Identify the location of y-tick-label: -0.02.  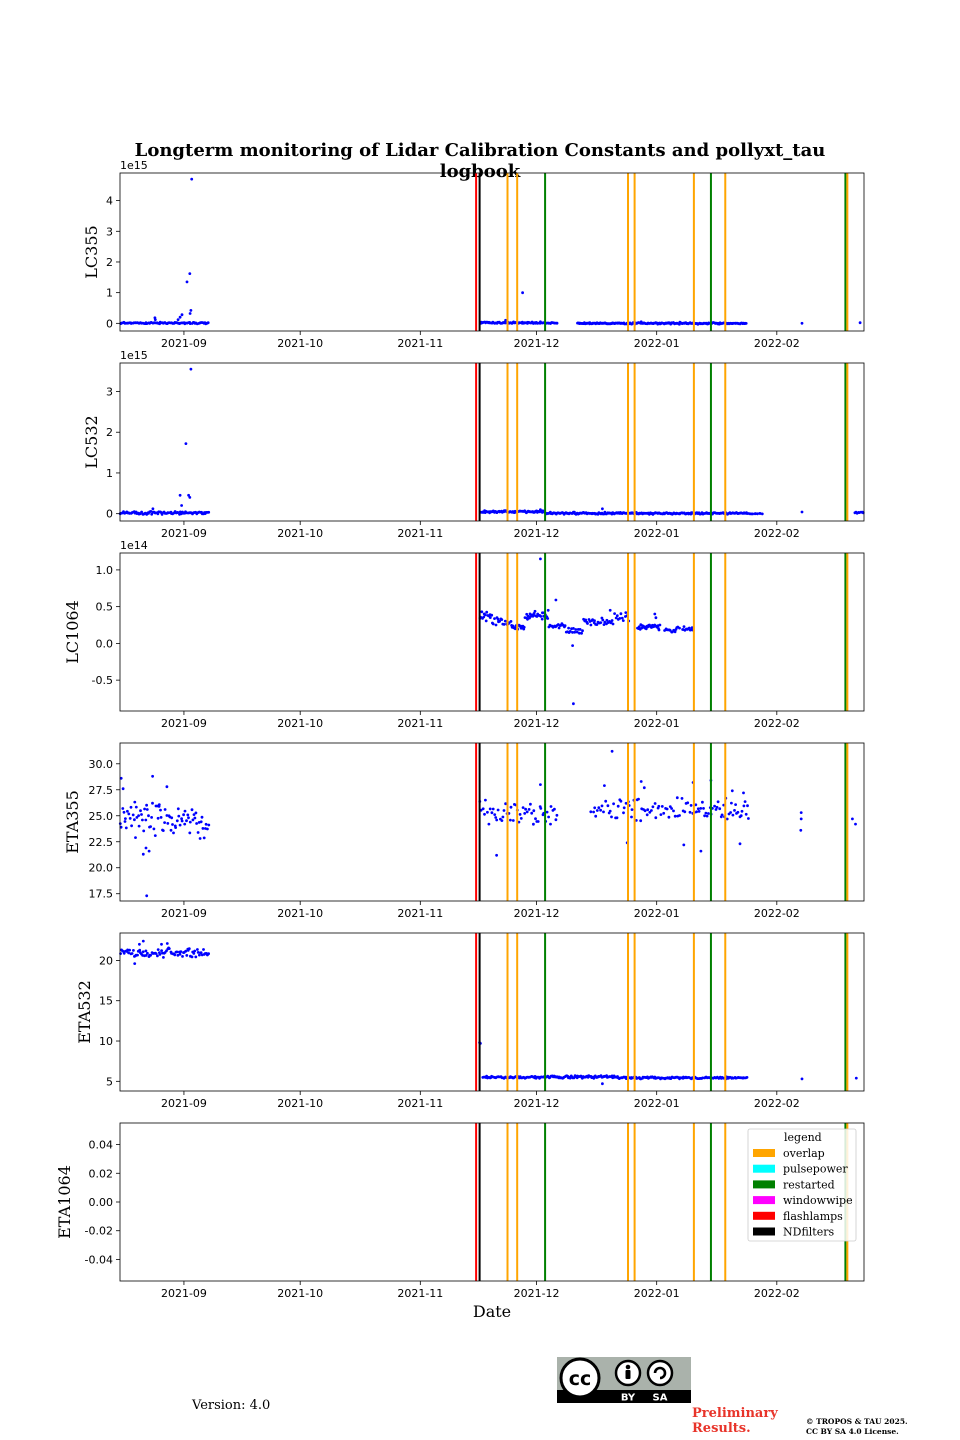
(99, 1231).